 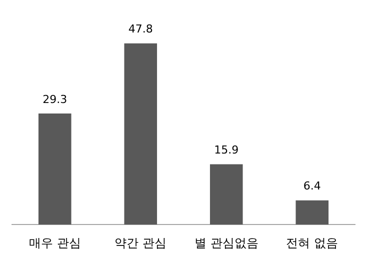 What do you see at coordinates (226, 243) in the screenshot?
I see `x-tick-label: 별 관심없음` at bounding box center [226, 243].